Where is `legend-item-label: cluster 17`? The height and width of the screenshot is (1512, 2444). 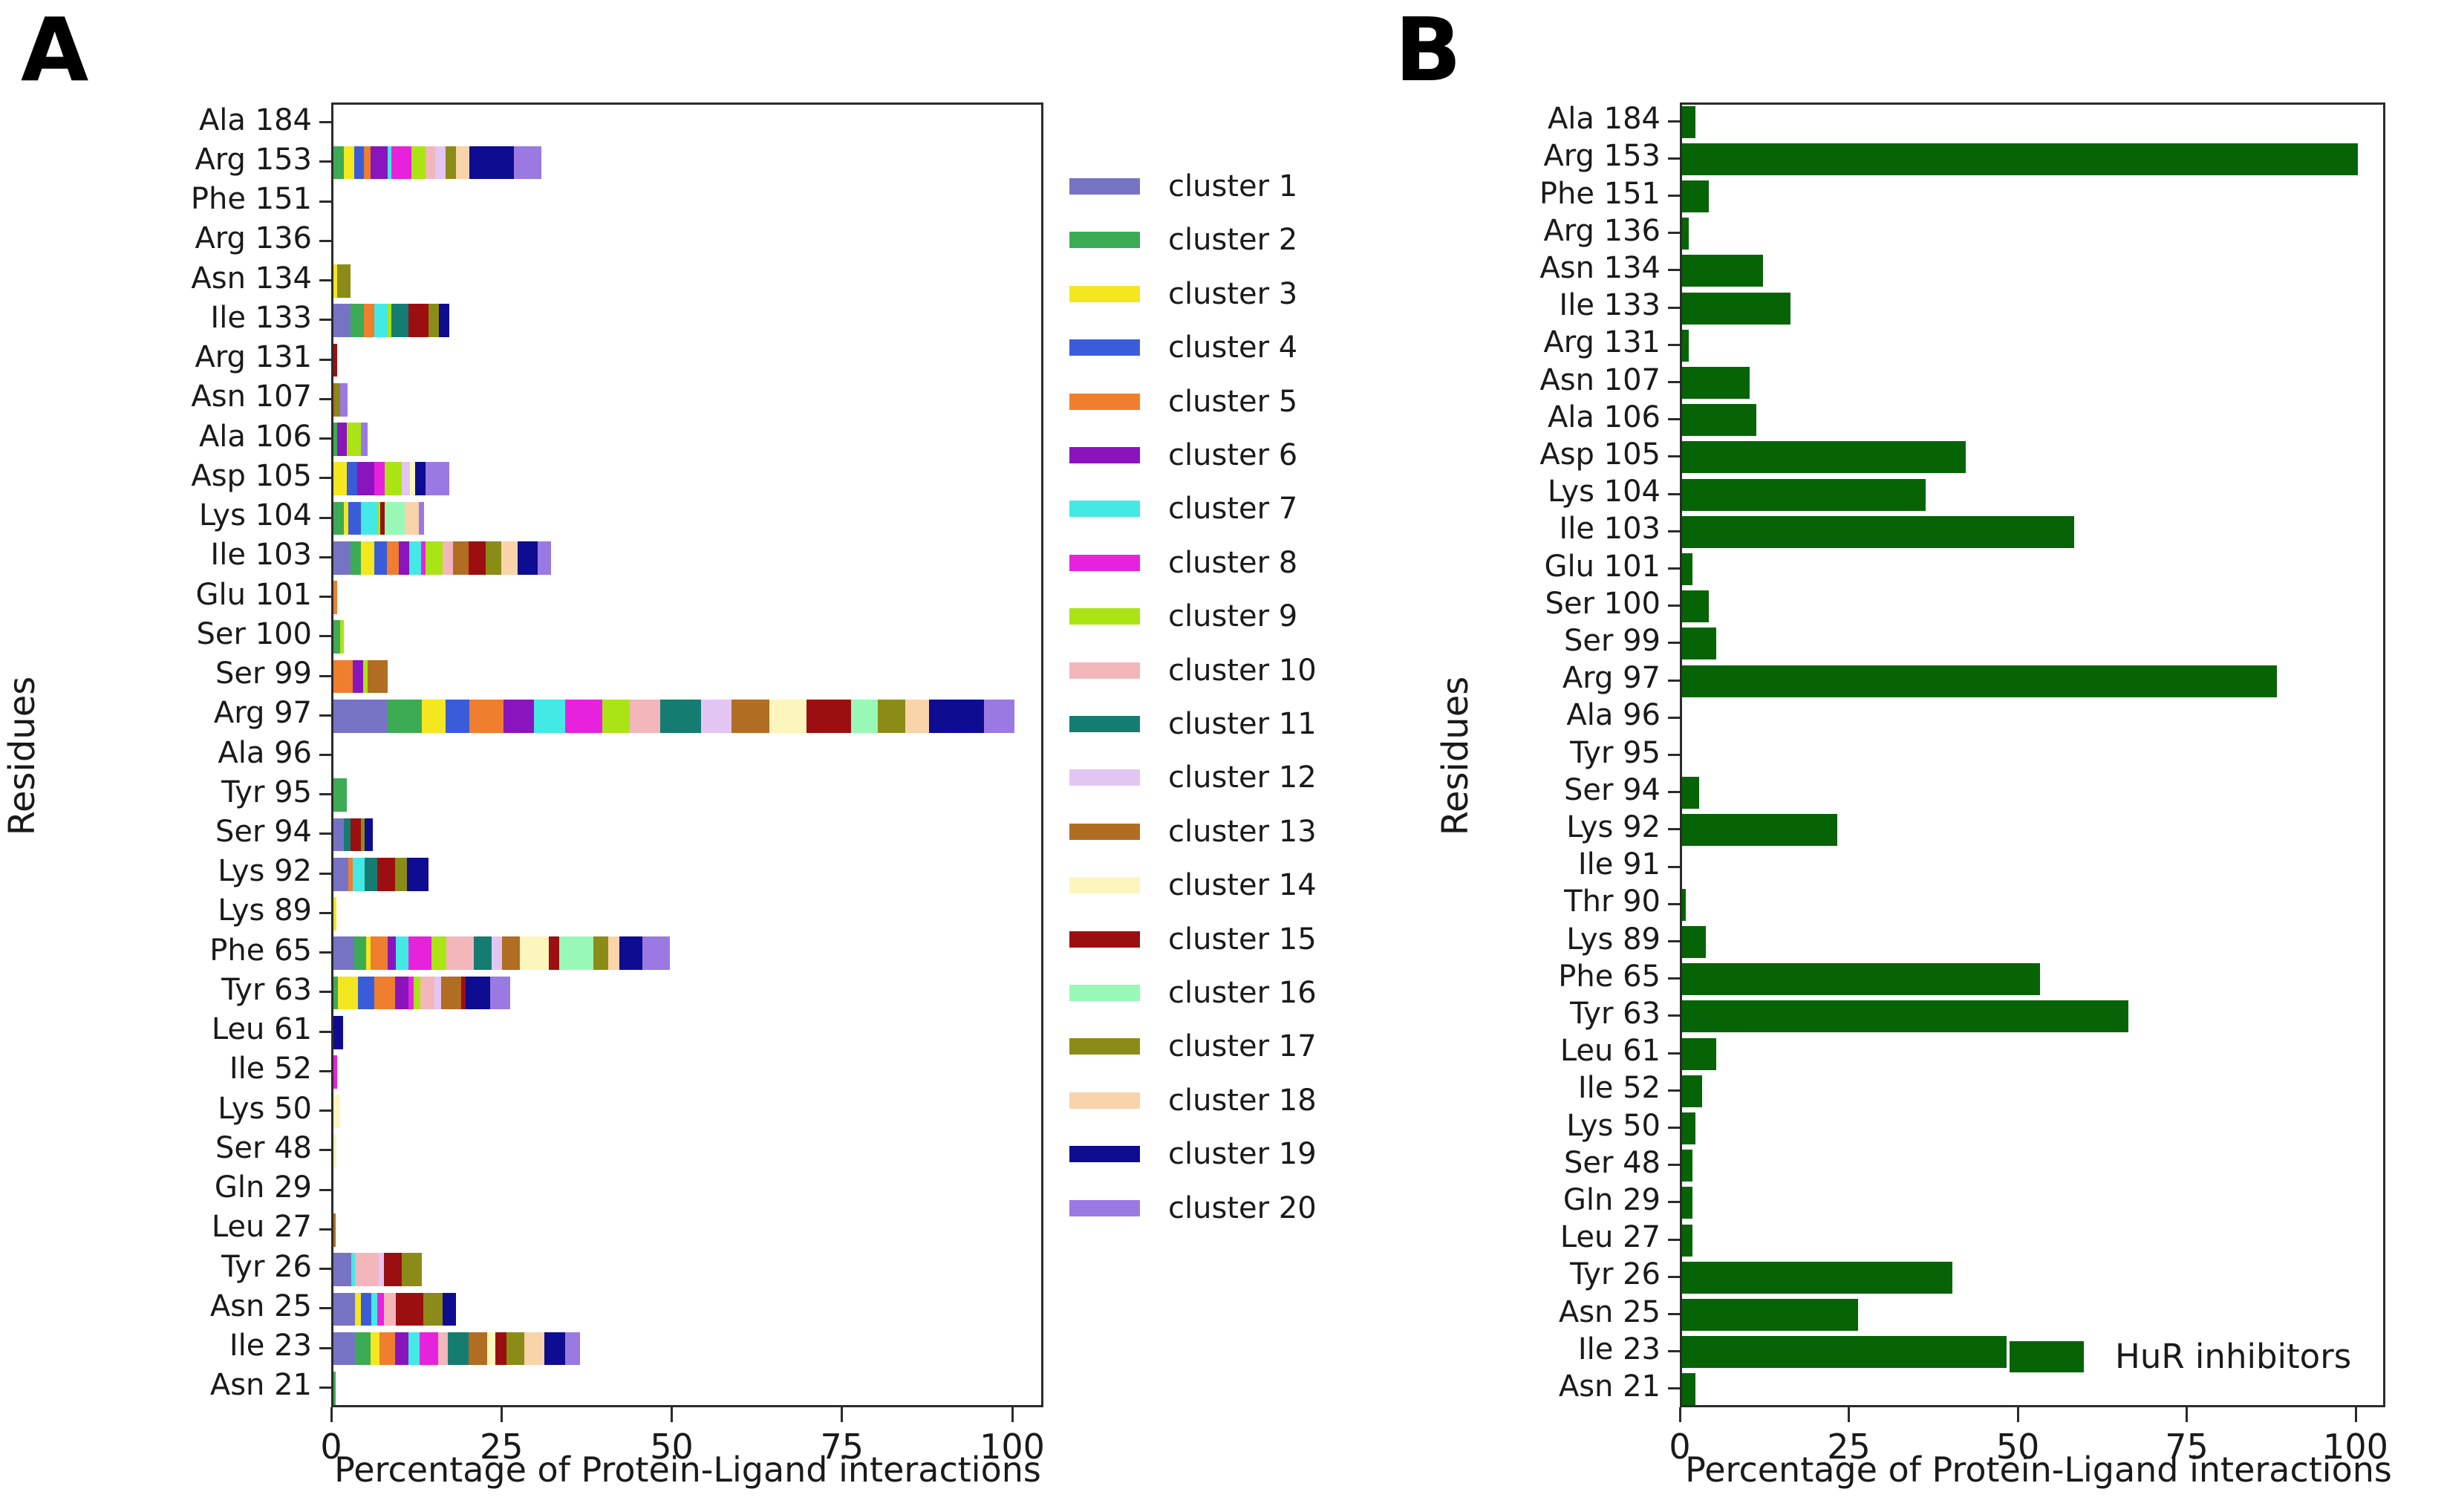
legend-item-label: cluster 17 is located at coordinates (1243, 1046).